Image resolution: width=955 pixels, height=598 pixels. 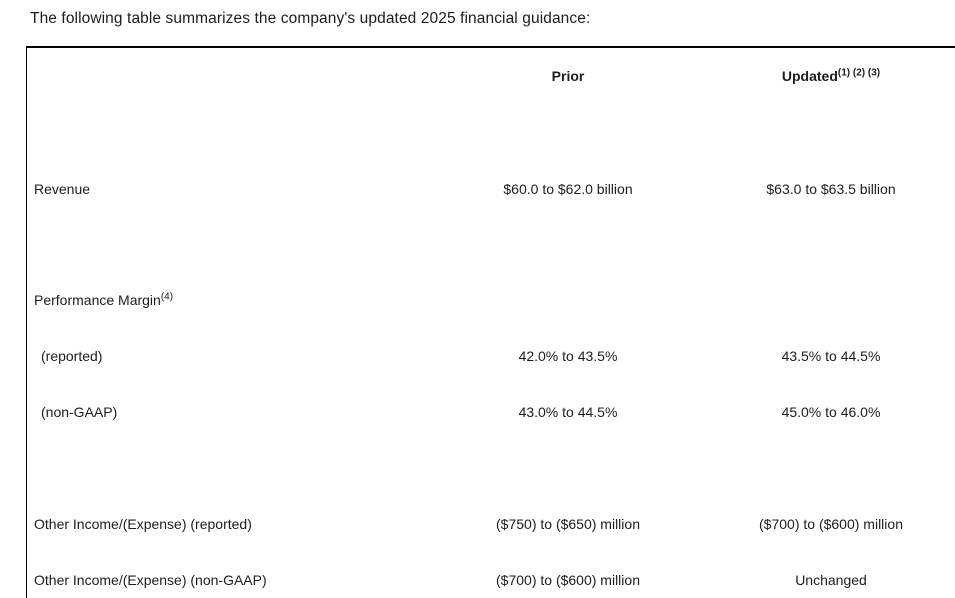 What do you see at coordinates (150, 580) in the screenshot?
I see `row-label: Other Income/(Expense) (non-GAAP)` at bounding box center [150, 580].